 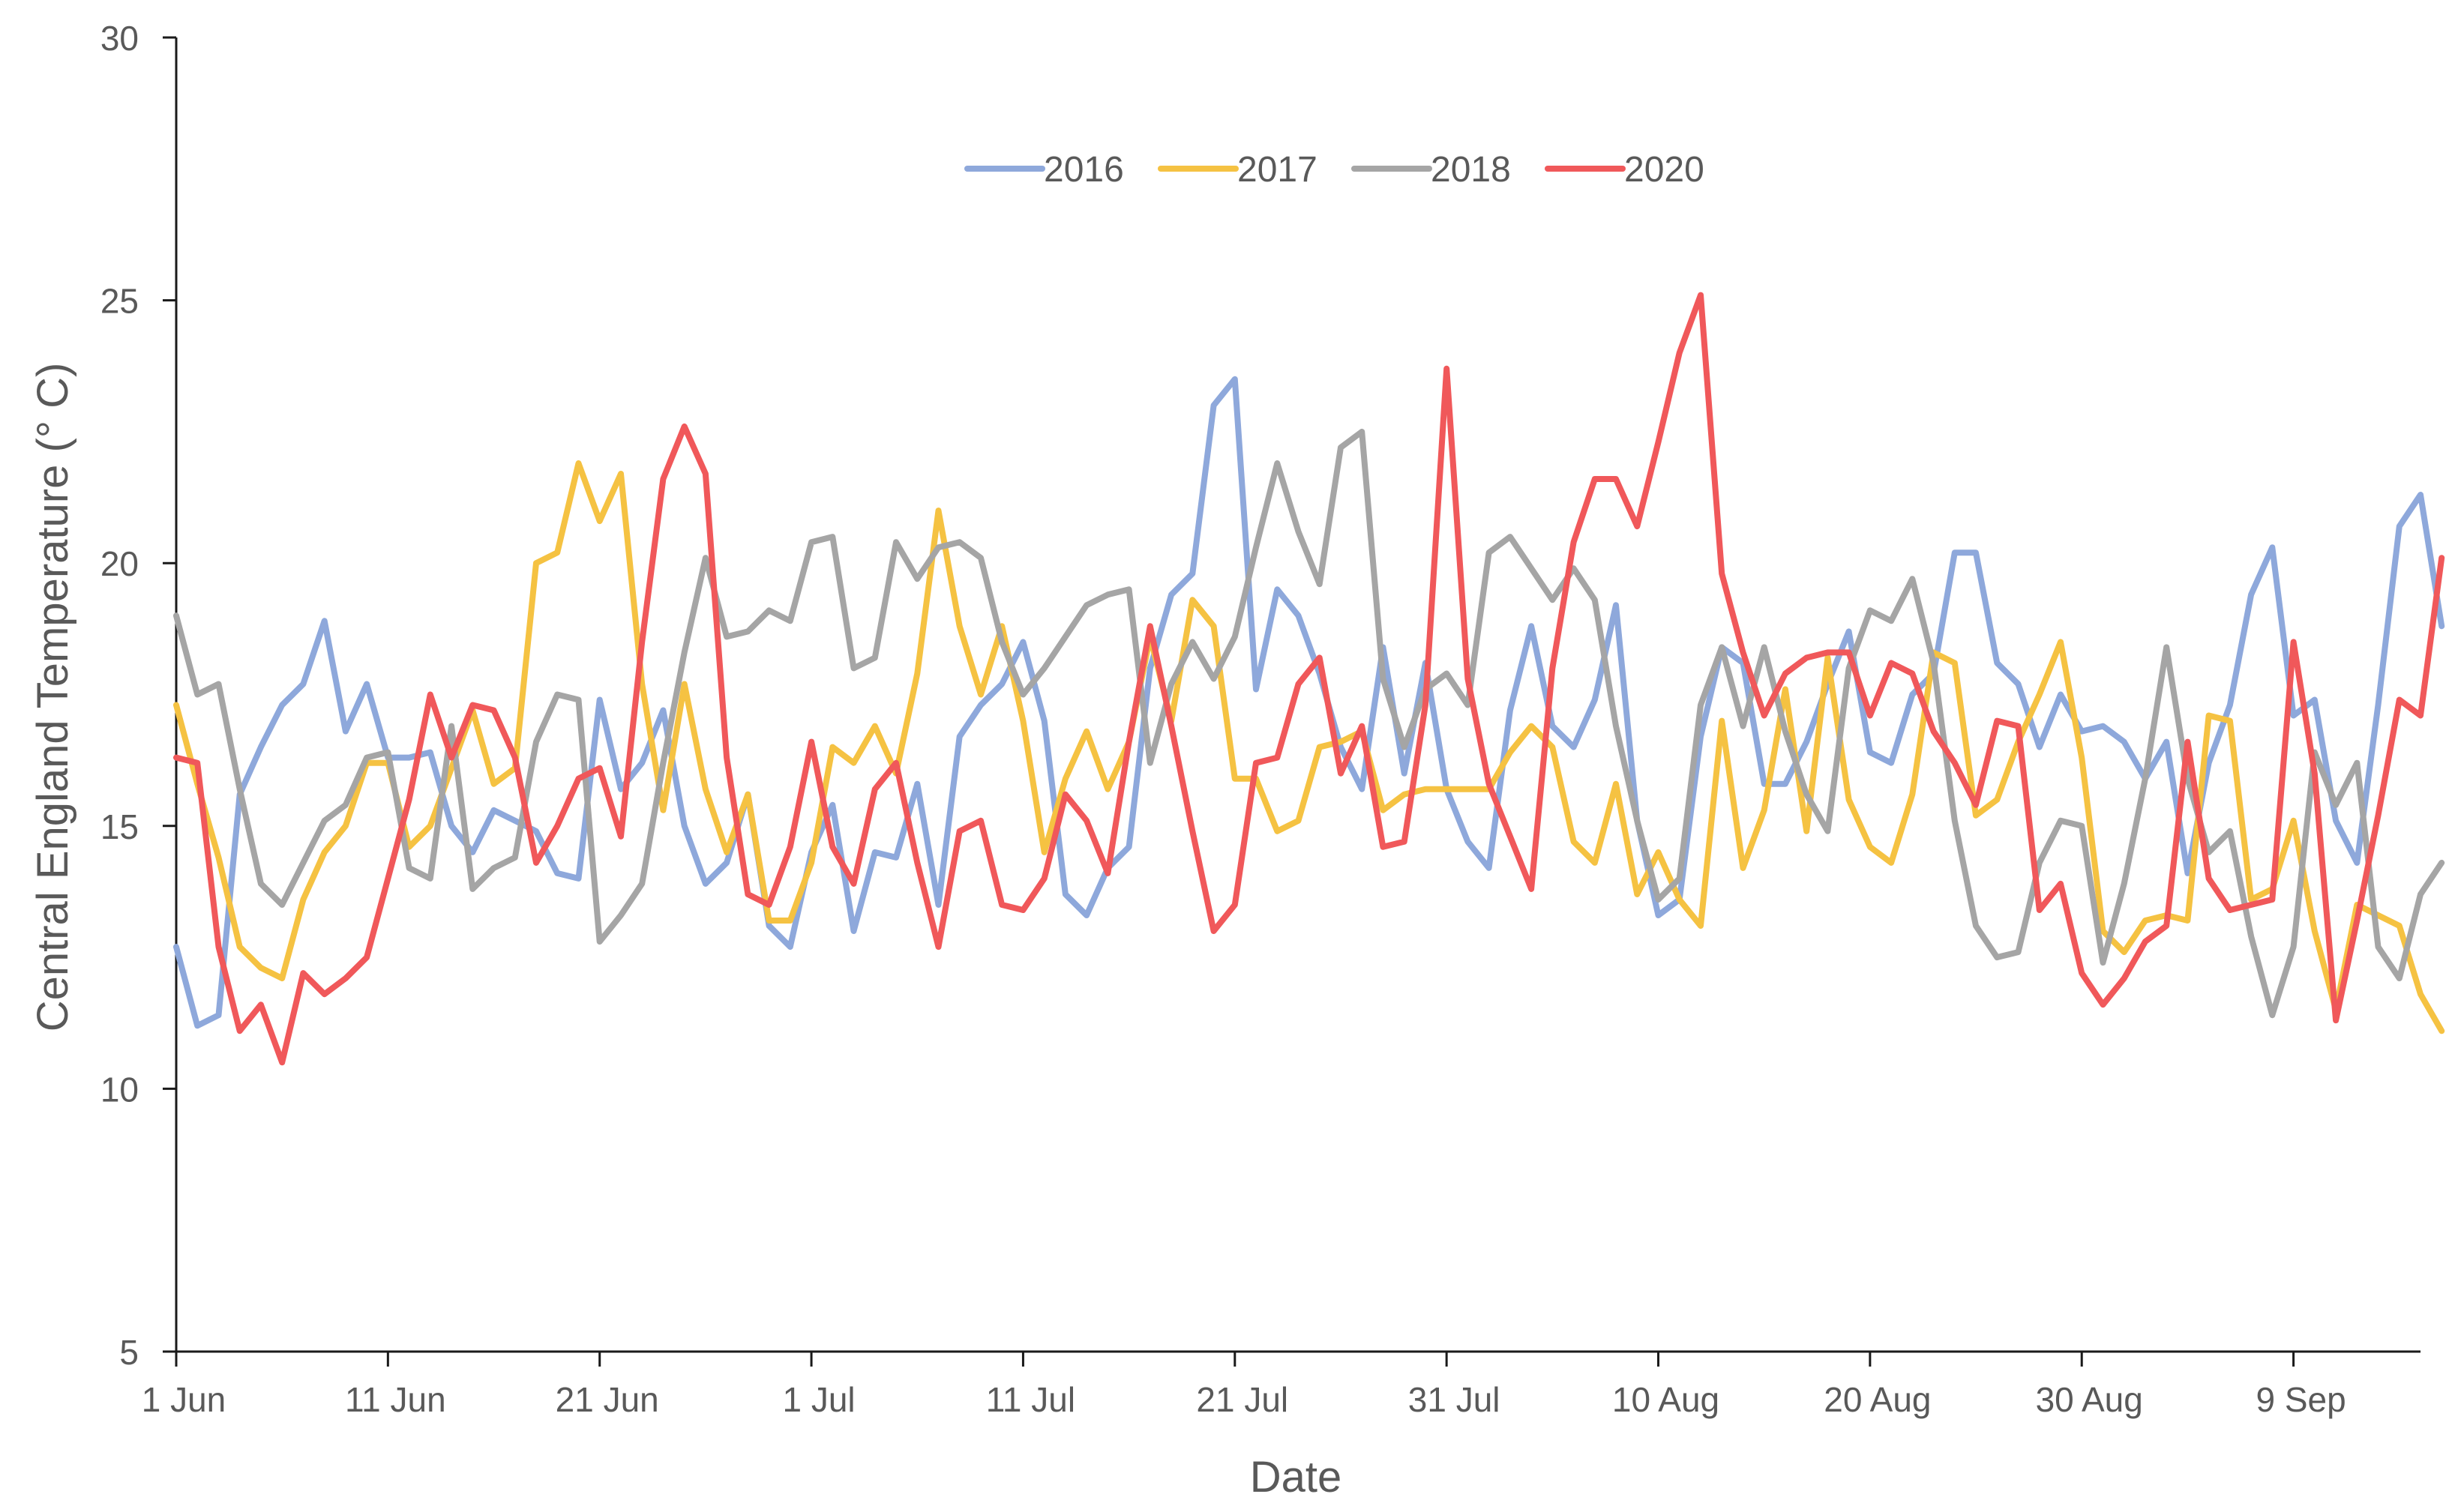 I want to click on y-axis: 5 10 15 20 25 30, so click(x=139, y=695).